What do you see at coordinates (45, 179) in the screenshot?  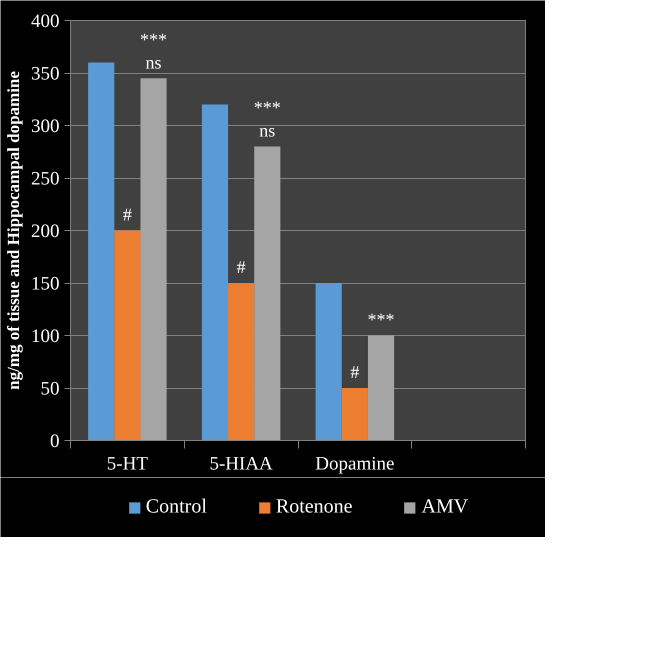 I see `y-tick-label: 250` at bounding box center [45, 179].